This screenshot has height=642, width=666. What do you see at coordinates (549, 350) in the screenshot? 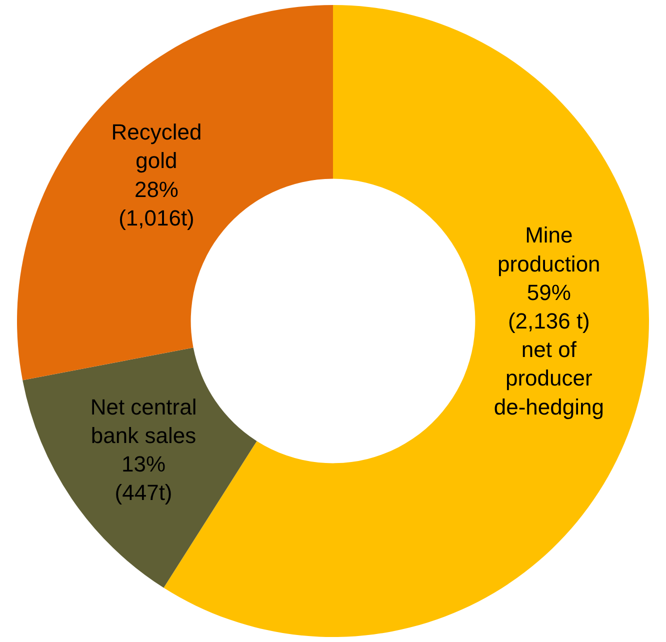
I see `data-label: 59% (2,136 t) net of producer de-hedging` at bounding box center [549, 350].